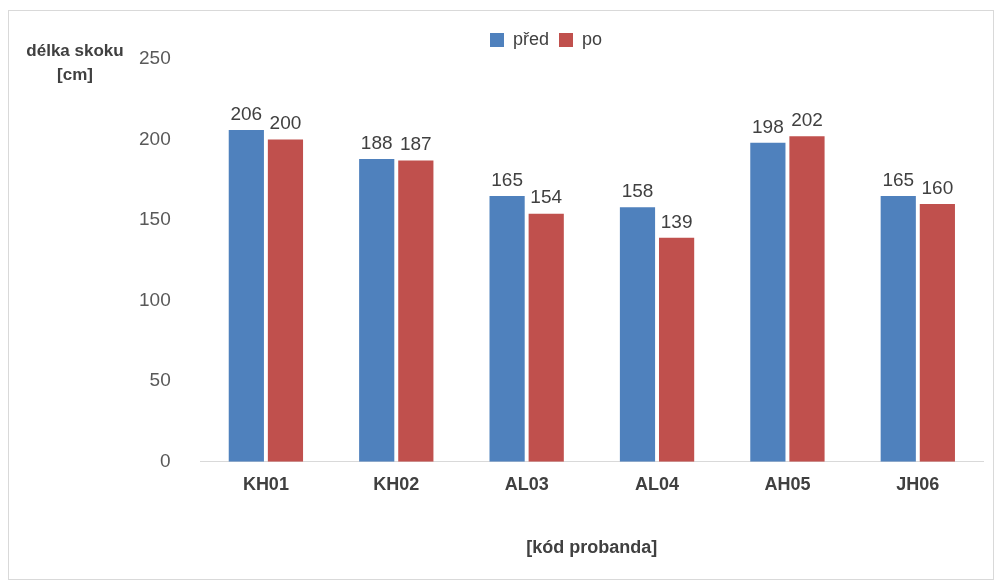 This screenshot has width=1002, height=588. I want to click on y-tick-label: 50, so click(160, 380).